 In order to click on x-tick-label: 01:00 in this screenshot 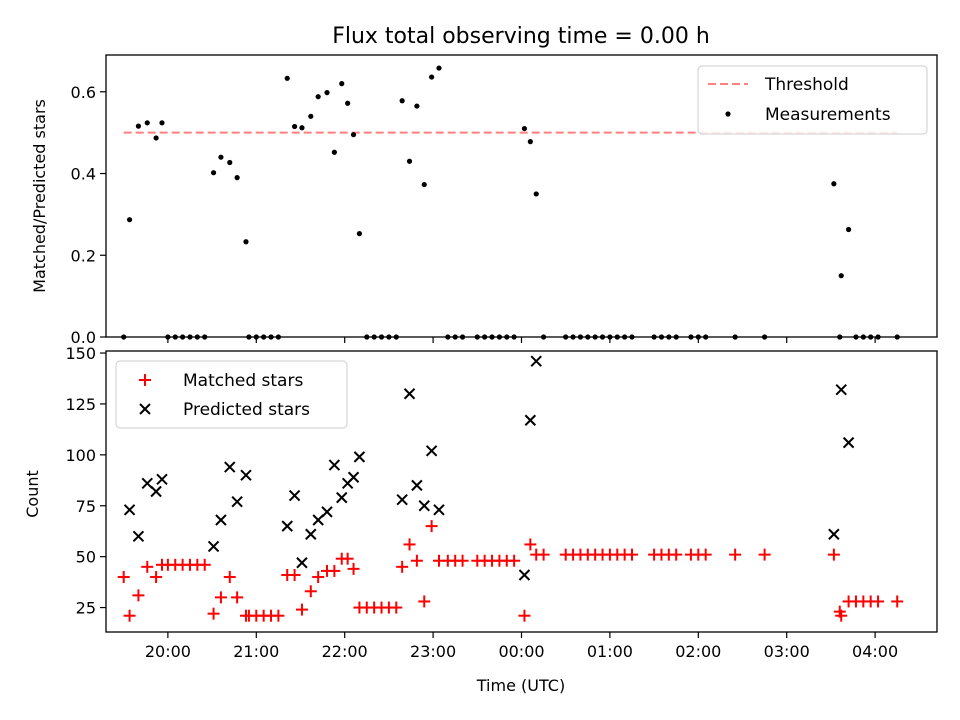, I will do `click(610, 651)`.